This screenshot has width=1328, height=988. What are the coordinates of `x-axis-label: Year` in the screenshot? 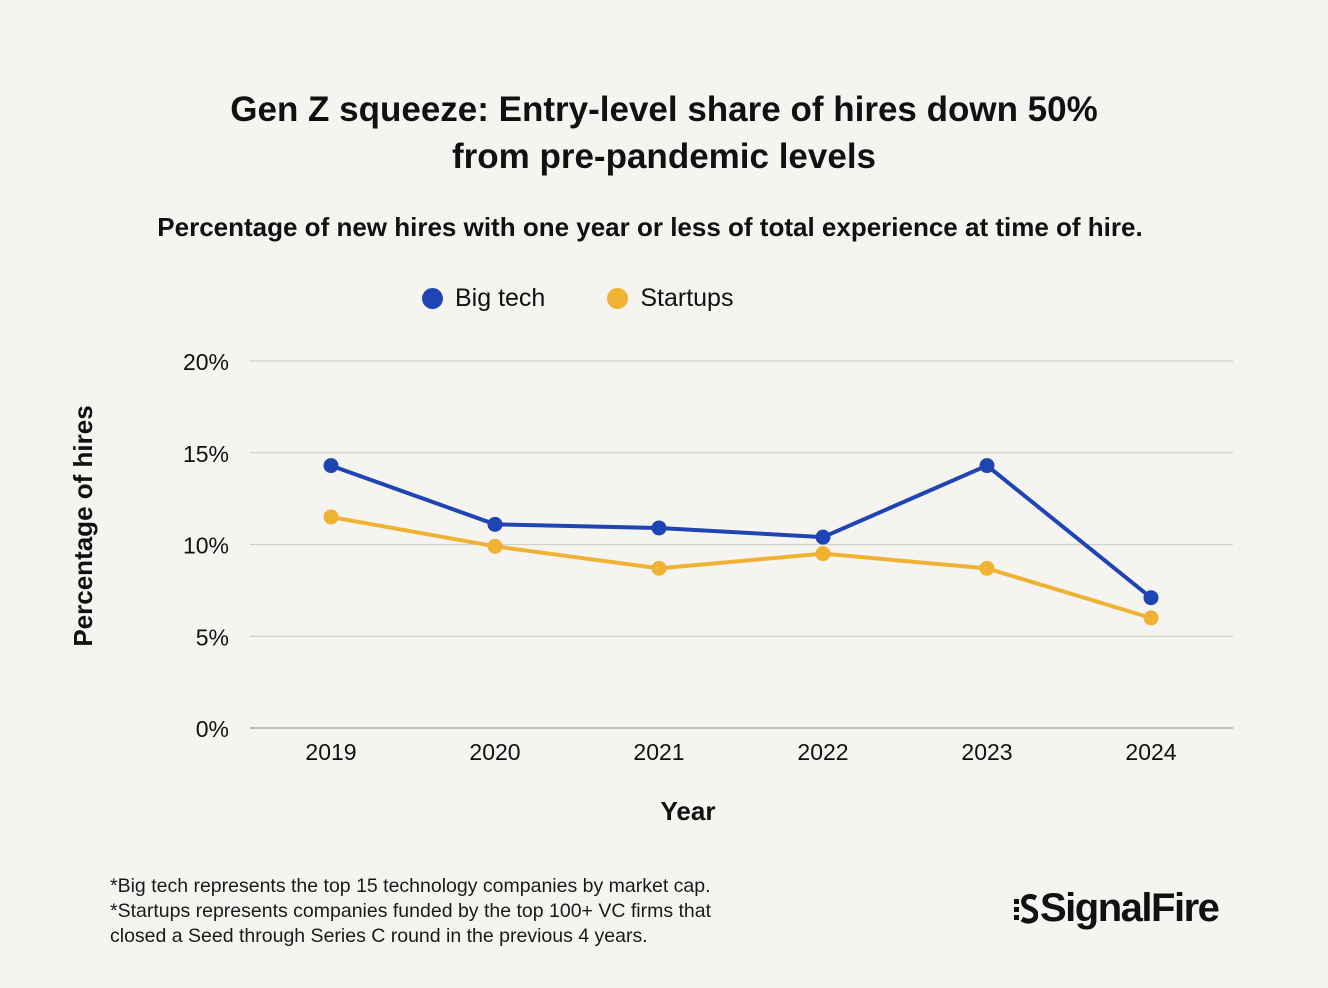 It's located at (688, 811).